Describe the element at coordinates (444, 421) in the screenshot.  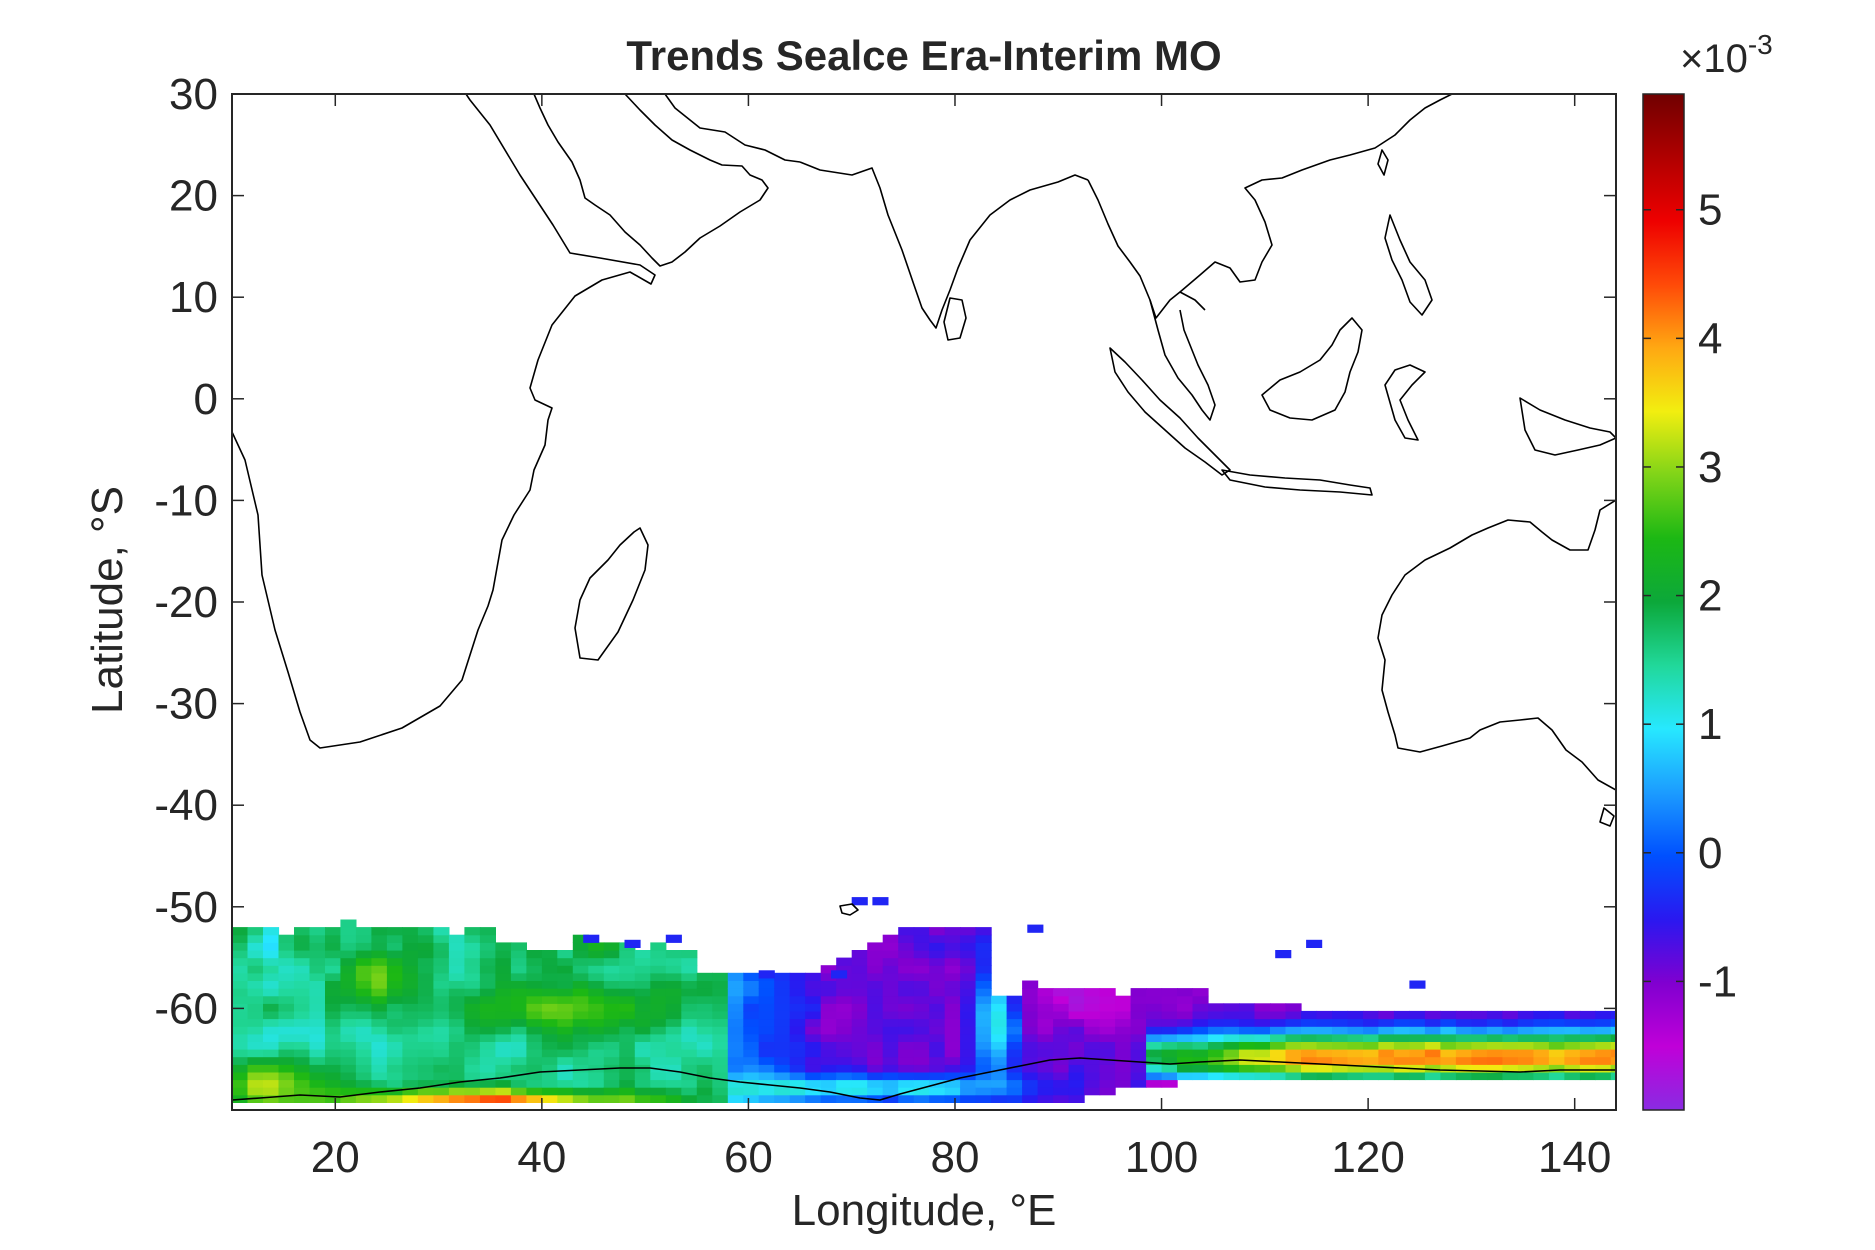
I see `africa-coastline` at that location.